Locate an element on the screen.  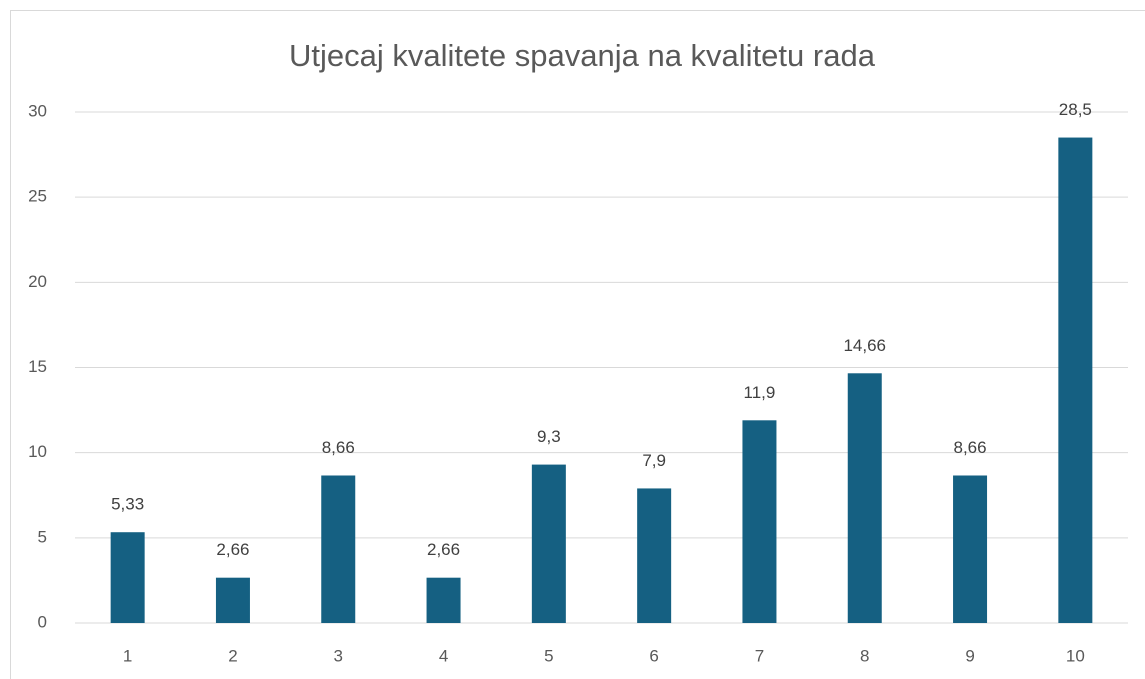
x-tick-label: 5 is located at coordinates (548, 655).